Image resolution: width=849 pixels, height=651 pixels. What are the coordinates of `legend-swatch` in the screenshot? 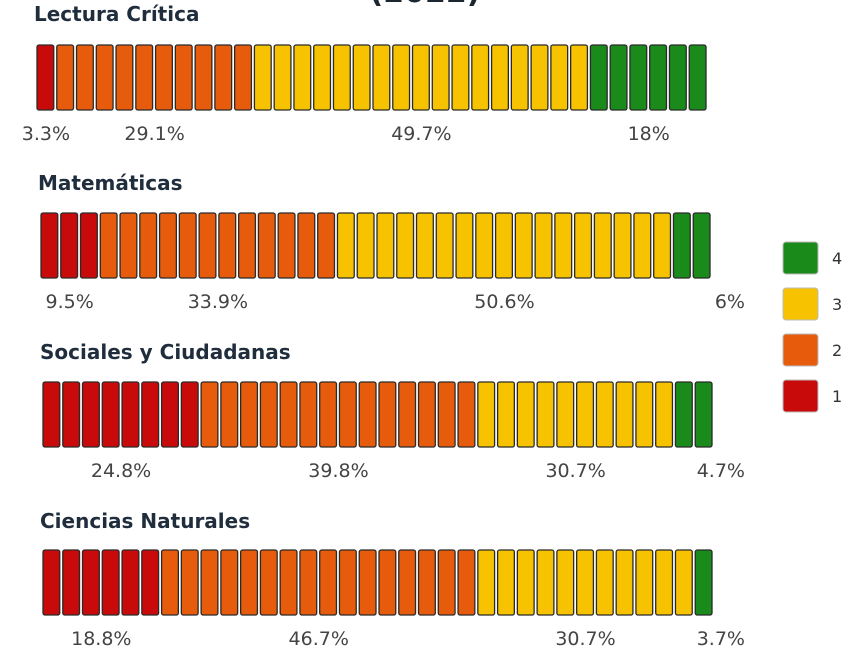 It's located at (800, 304).